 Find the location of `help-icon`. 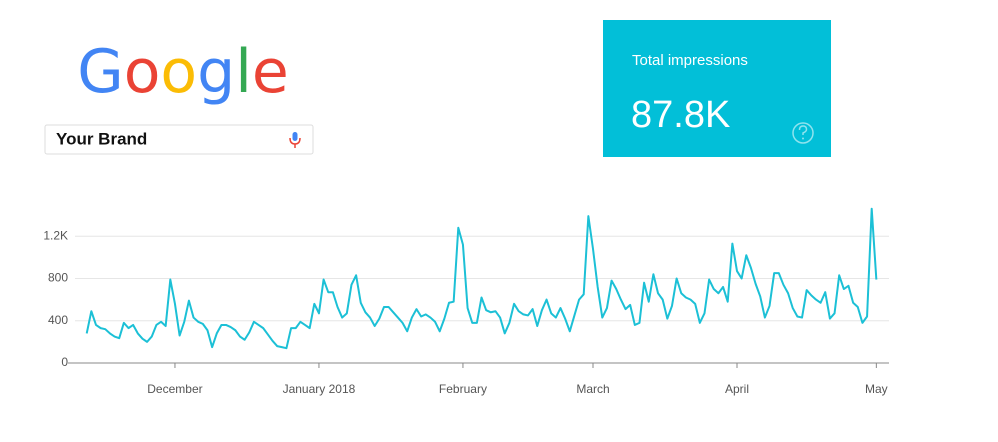

help-icon is located at coordinates (803, 133).